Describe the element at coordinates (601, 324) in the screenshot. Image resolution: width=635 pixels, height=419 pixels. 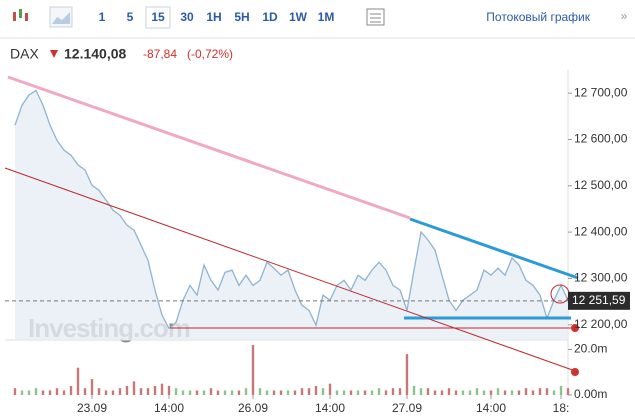
I see `y-tick-label: 12 200,00` at that location.